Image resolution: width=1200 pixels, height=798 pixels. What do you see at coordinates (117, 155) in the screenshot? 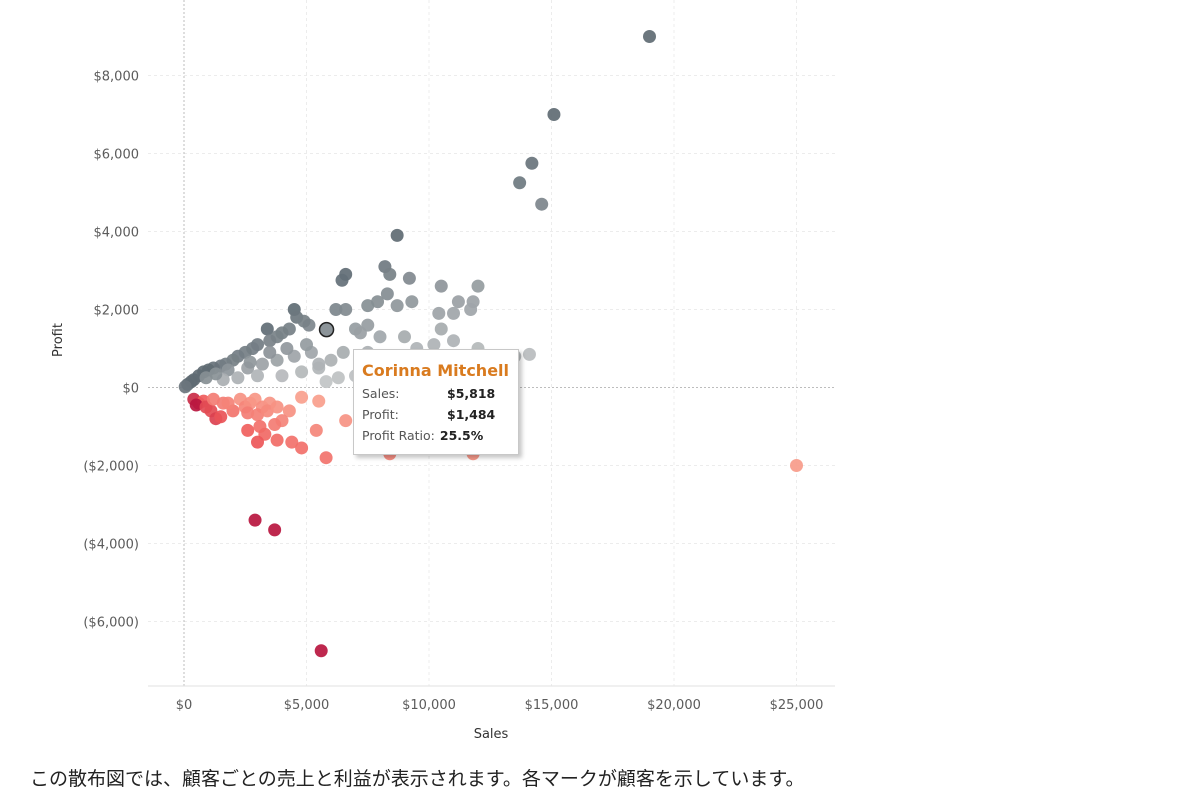
I see `y-tick-label: $6,000` at bounding box center [117, 155].